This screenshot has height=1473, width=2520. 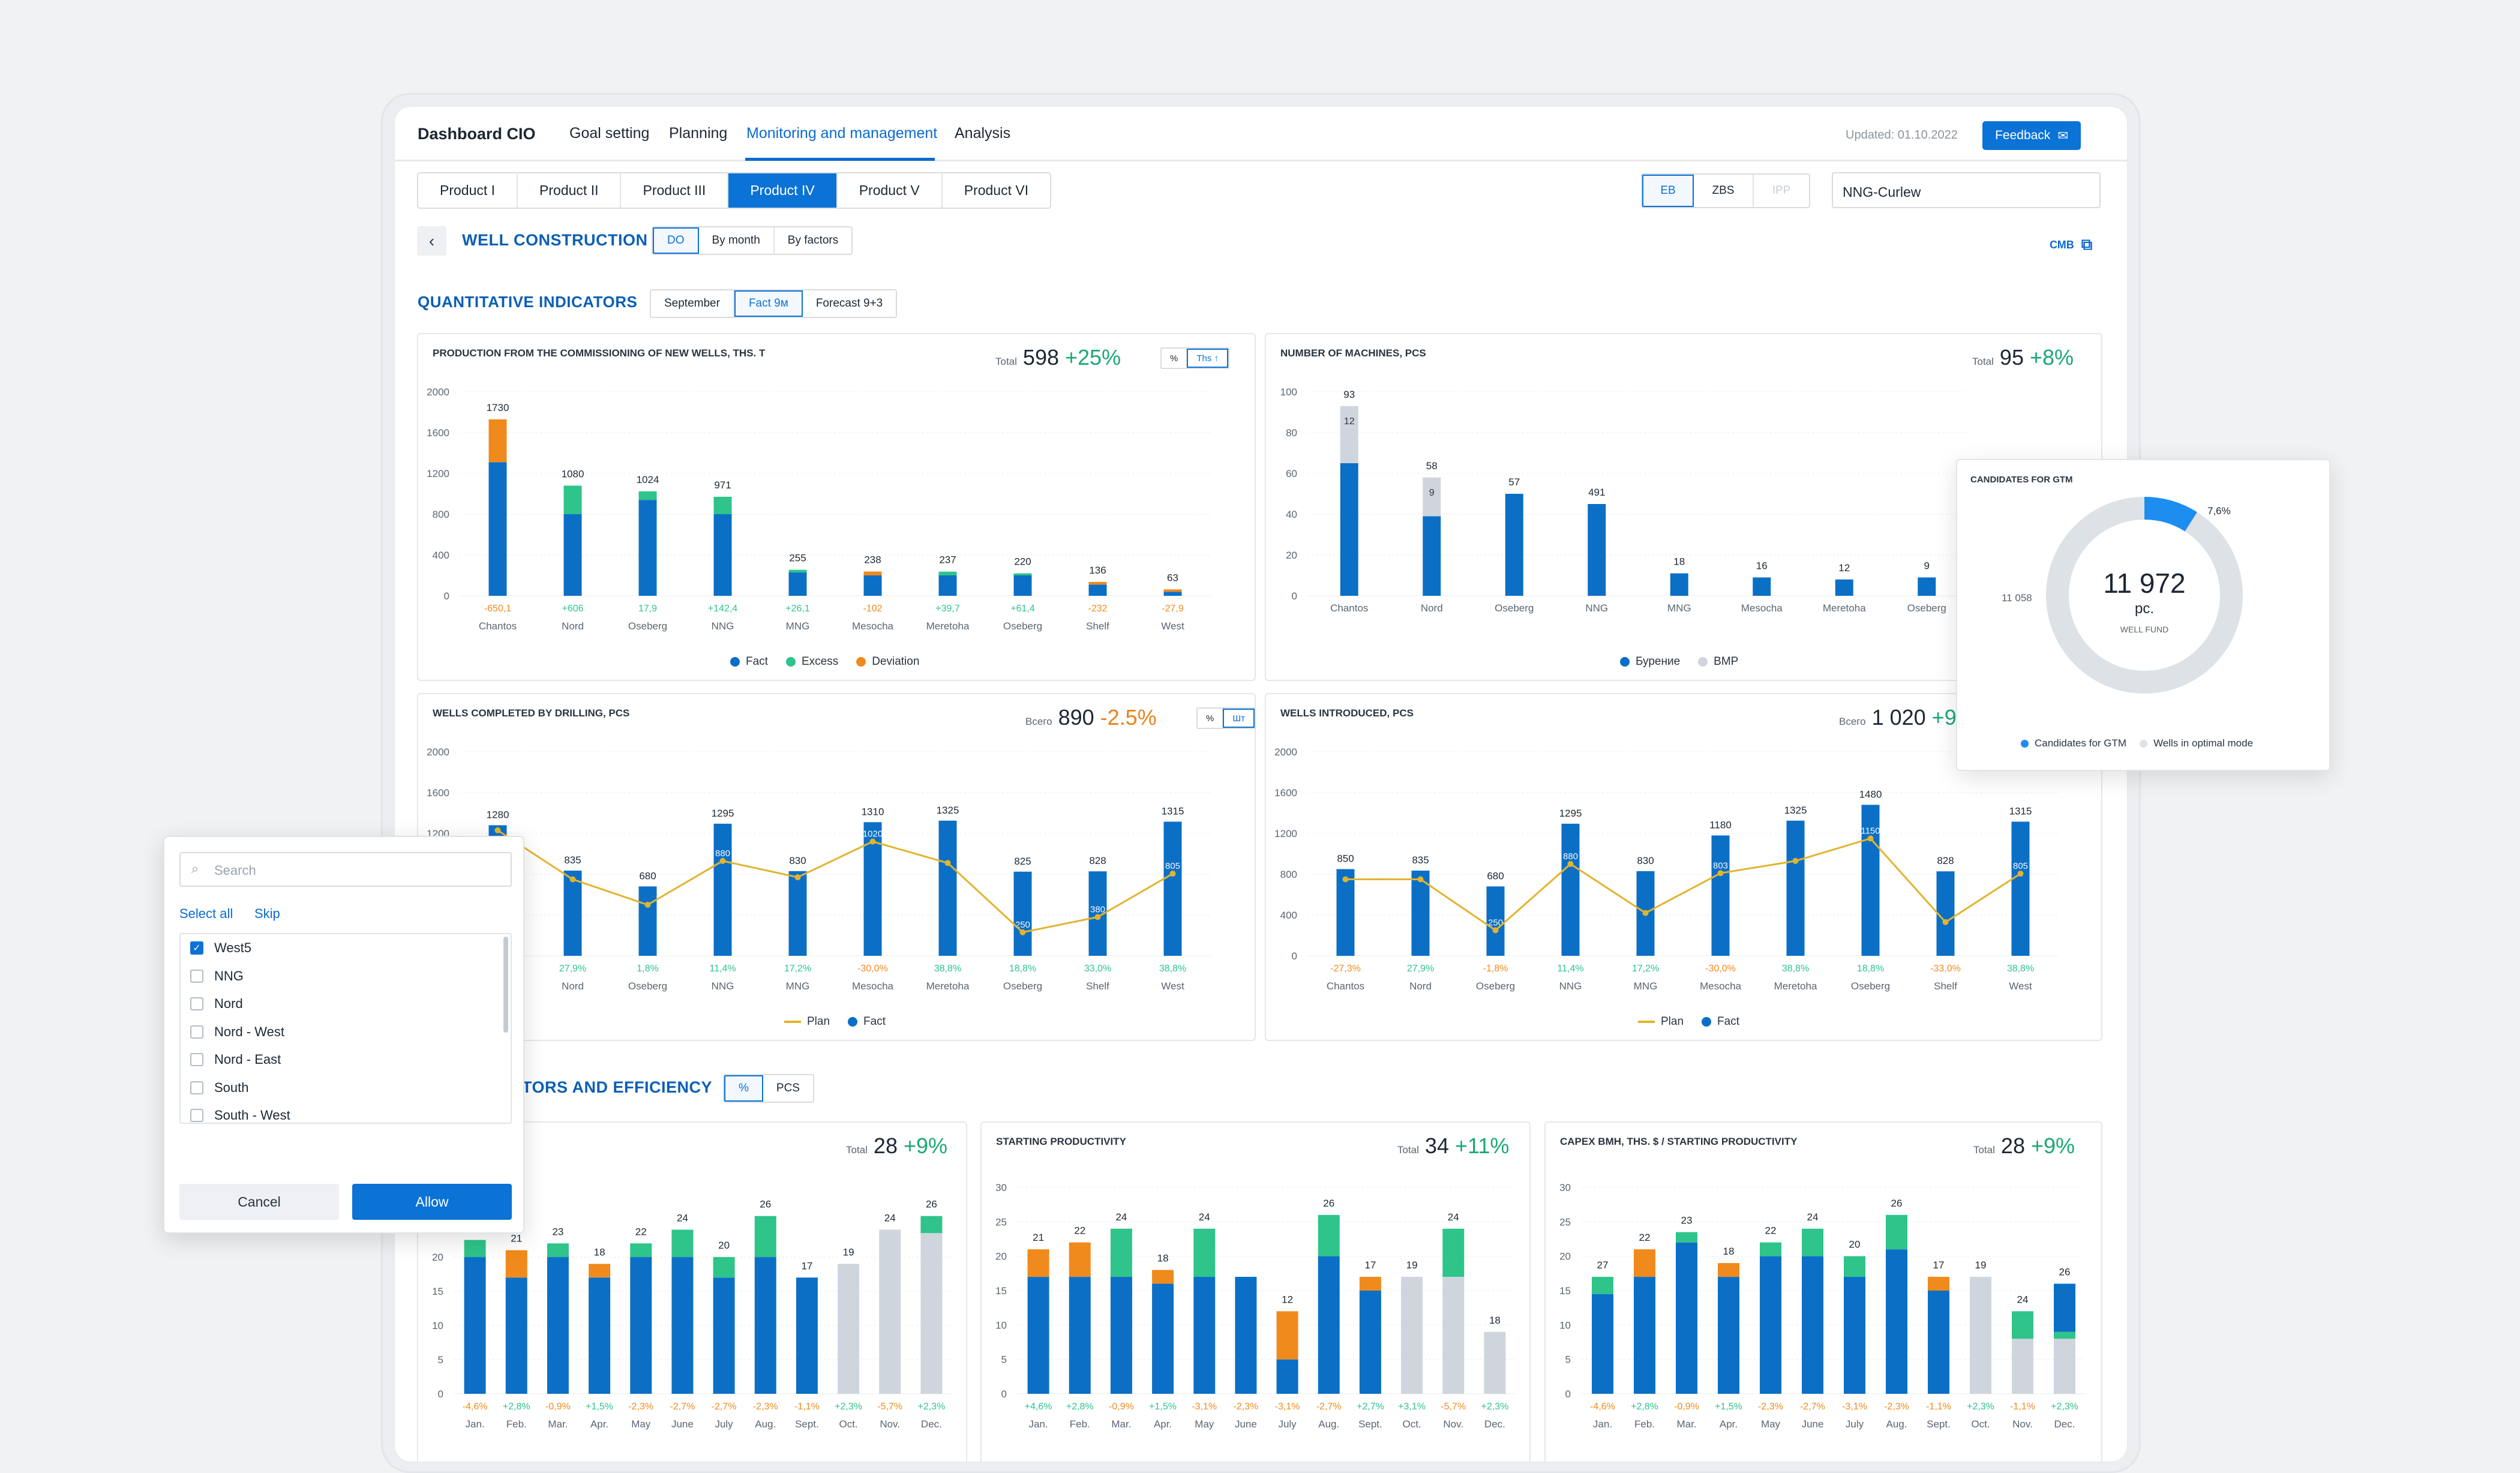 What do you see at coordinates (1966, 190) in the screenshot?
I see `field-select: NNG-Curlew` at bounding box center [1966, 190].